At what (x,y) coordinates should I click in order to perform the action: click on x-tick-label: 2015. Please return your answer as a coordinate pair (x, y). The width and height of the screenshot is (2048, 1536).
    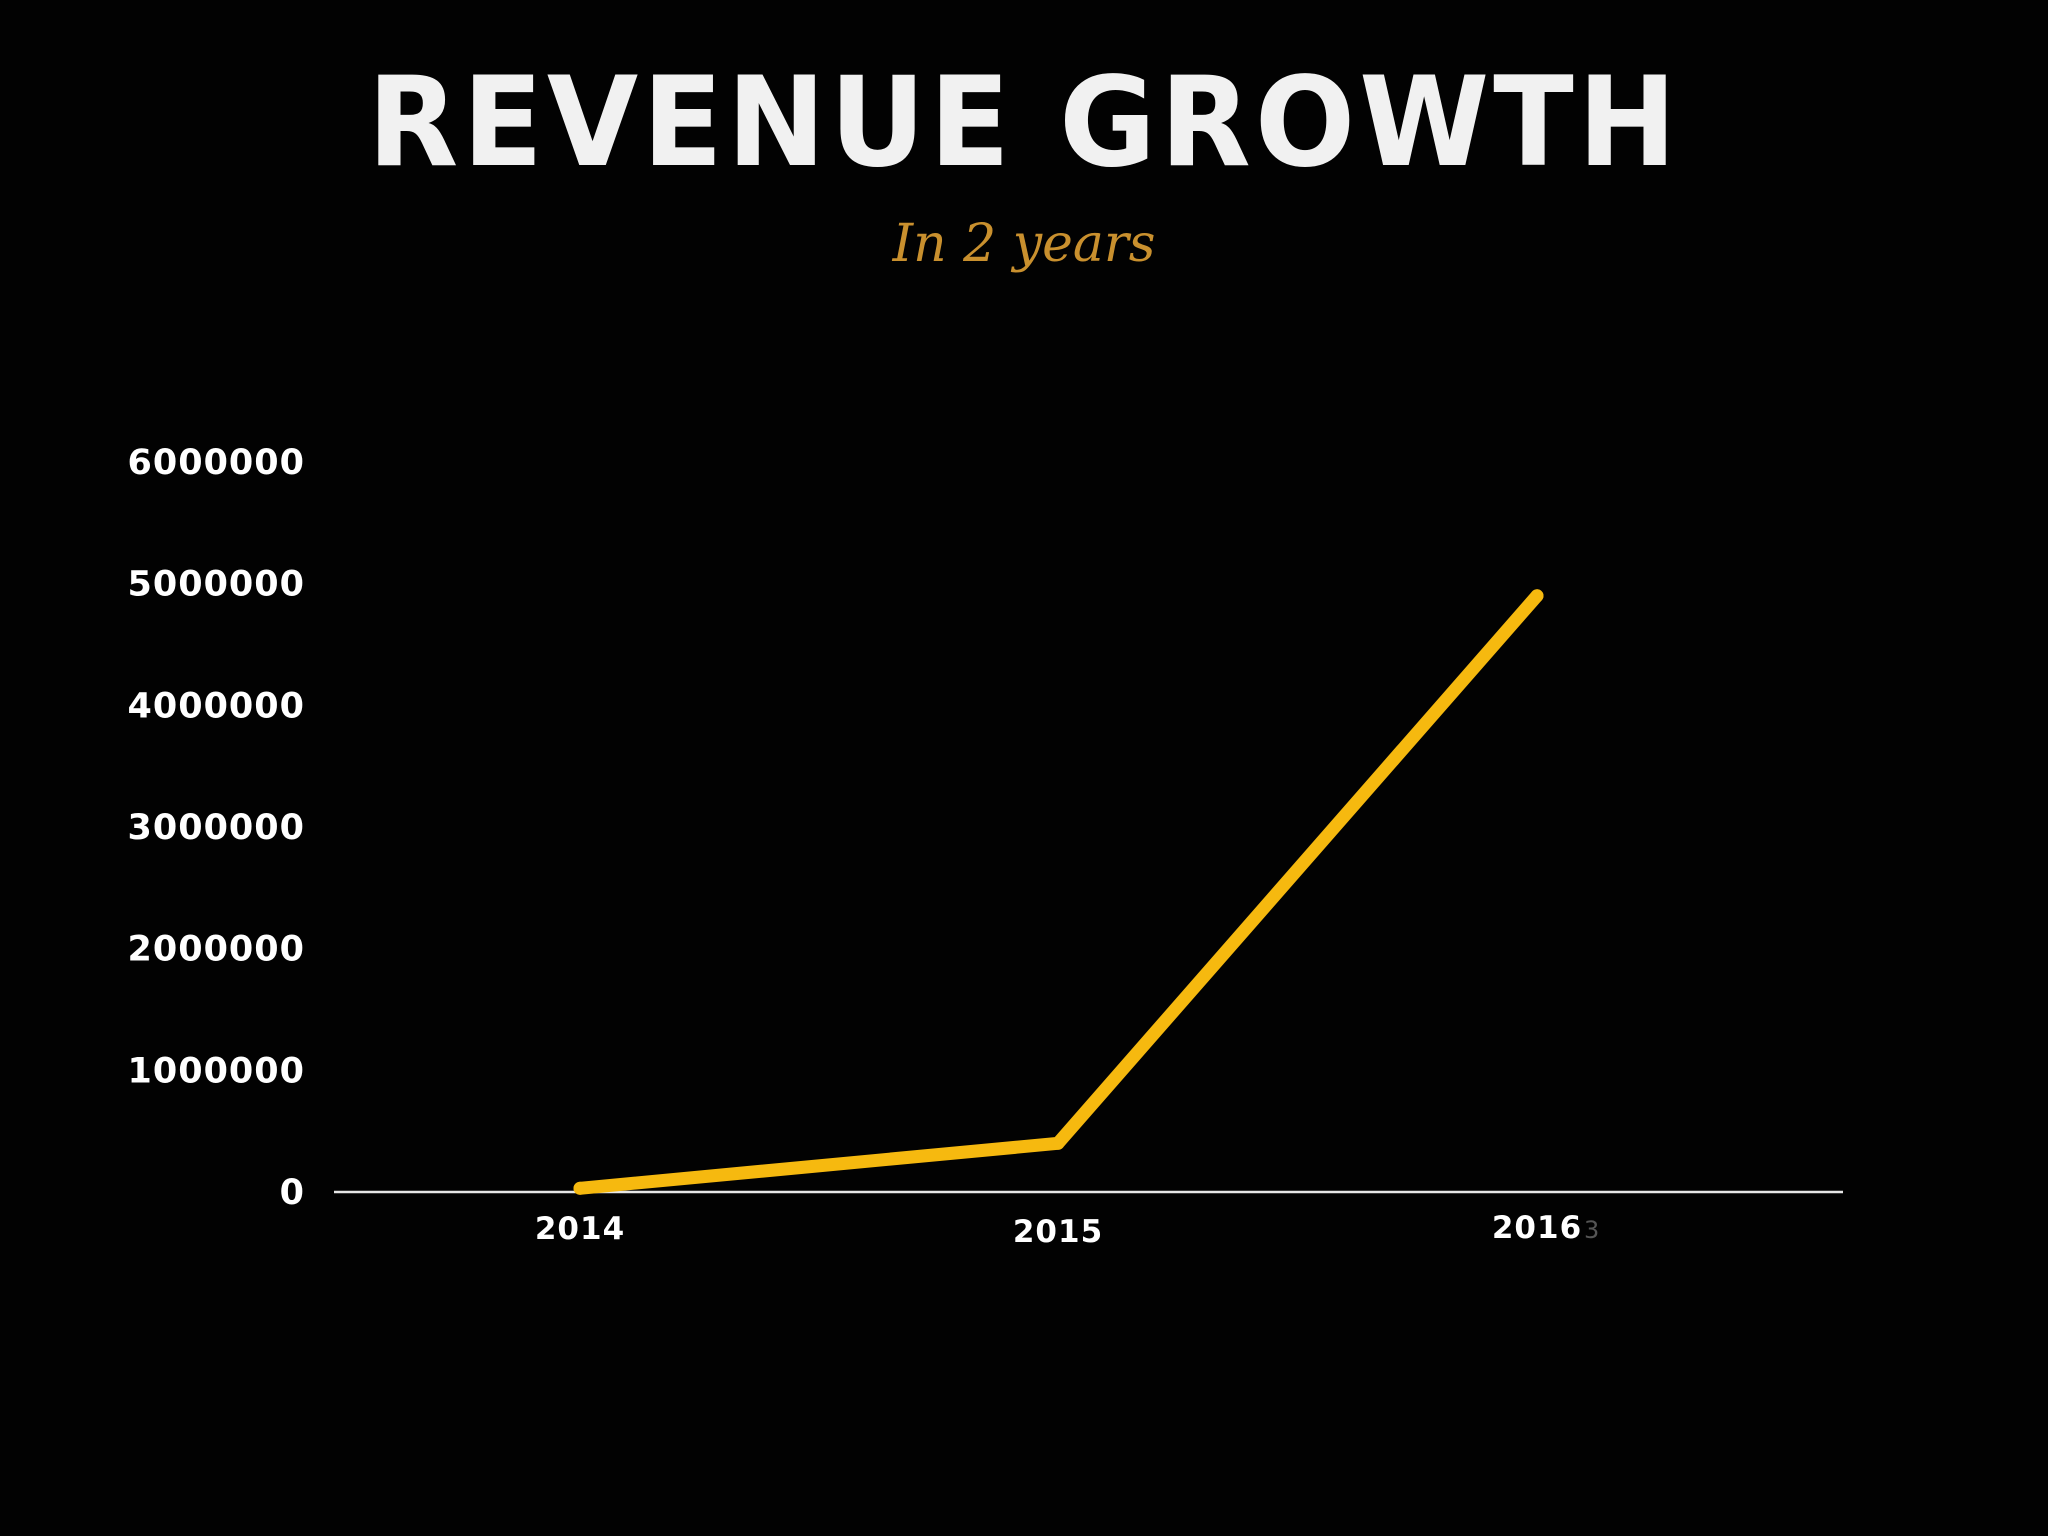
    Looking at the image, I should click on (1058, 1232).